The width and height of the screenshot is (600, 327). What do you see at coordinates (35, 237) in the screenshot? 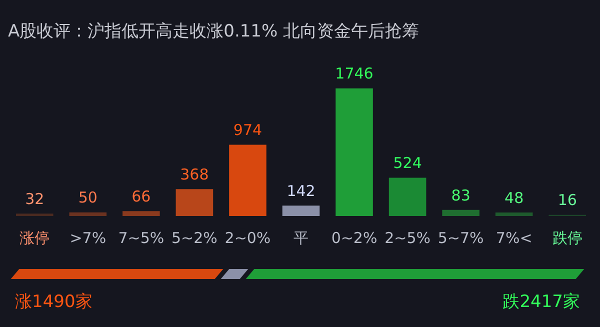
I see `x-tick-label: 涨停` at bounding box center [35, 237].